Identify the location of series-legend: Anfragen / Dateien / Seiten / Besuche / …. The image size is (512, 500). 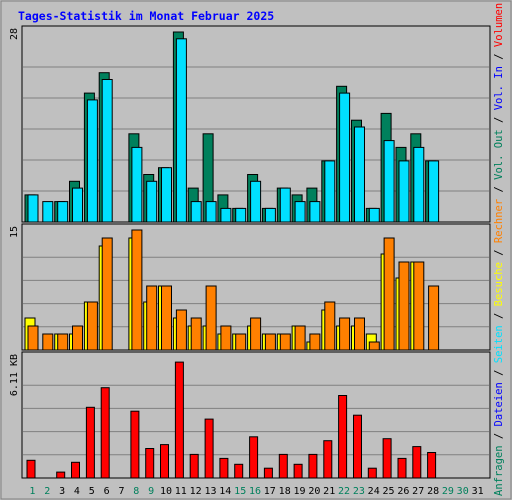
(499, 249).